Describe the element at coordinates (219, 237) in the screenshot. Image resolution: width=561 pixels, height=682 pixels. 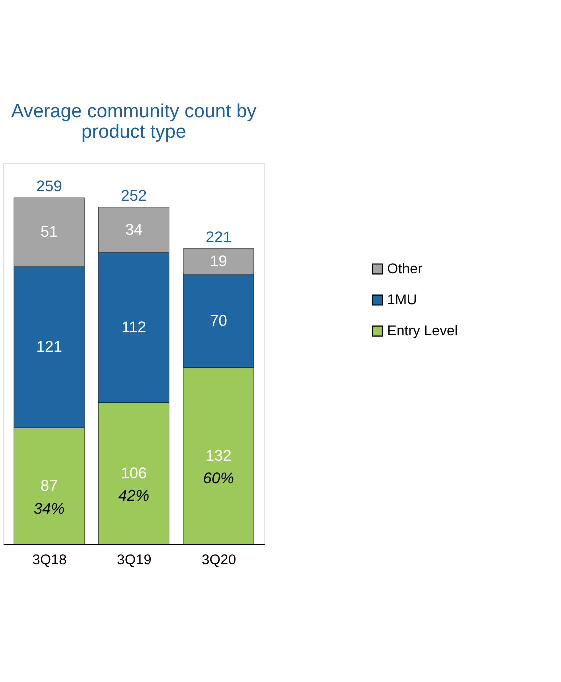
I see `total-label: 221` at that location.